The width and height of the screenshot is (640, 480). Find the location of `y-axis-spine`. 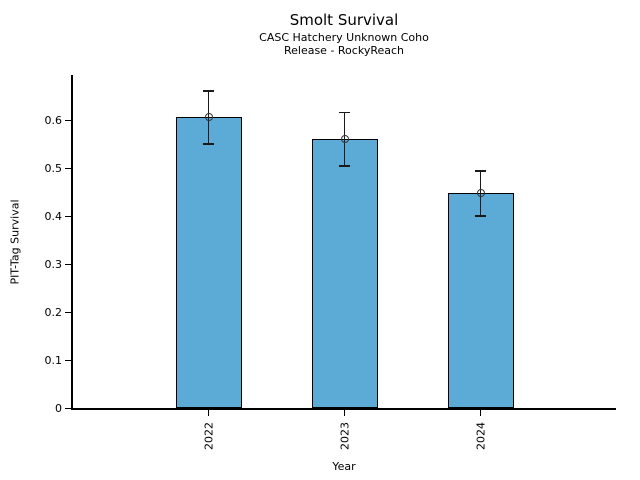

y-axis-spine is located at coordinates (72, 242).